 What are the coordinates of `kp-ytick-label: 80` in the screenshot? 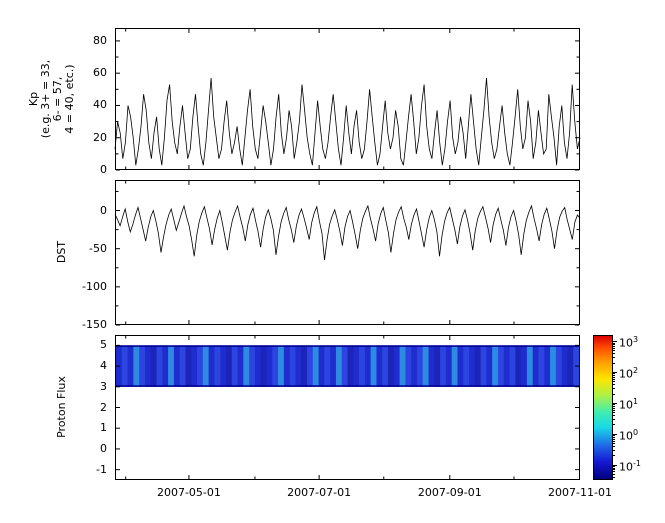 It's located at (100, 40).